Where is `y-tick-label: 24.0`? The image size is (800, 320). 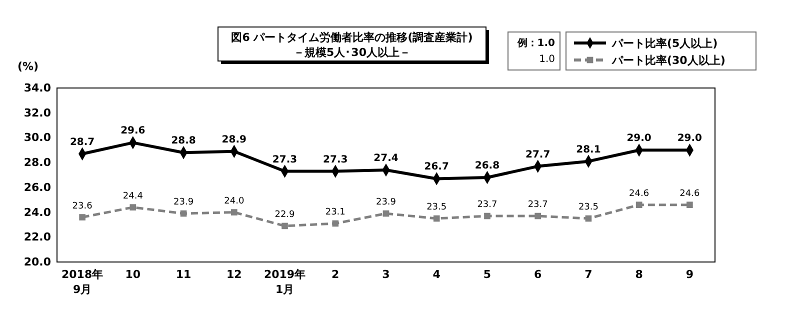 y-tick-label: 24.0 is located at coordinates (38, 212).